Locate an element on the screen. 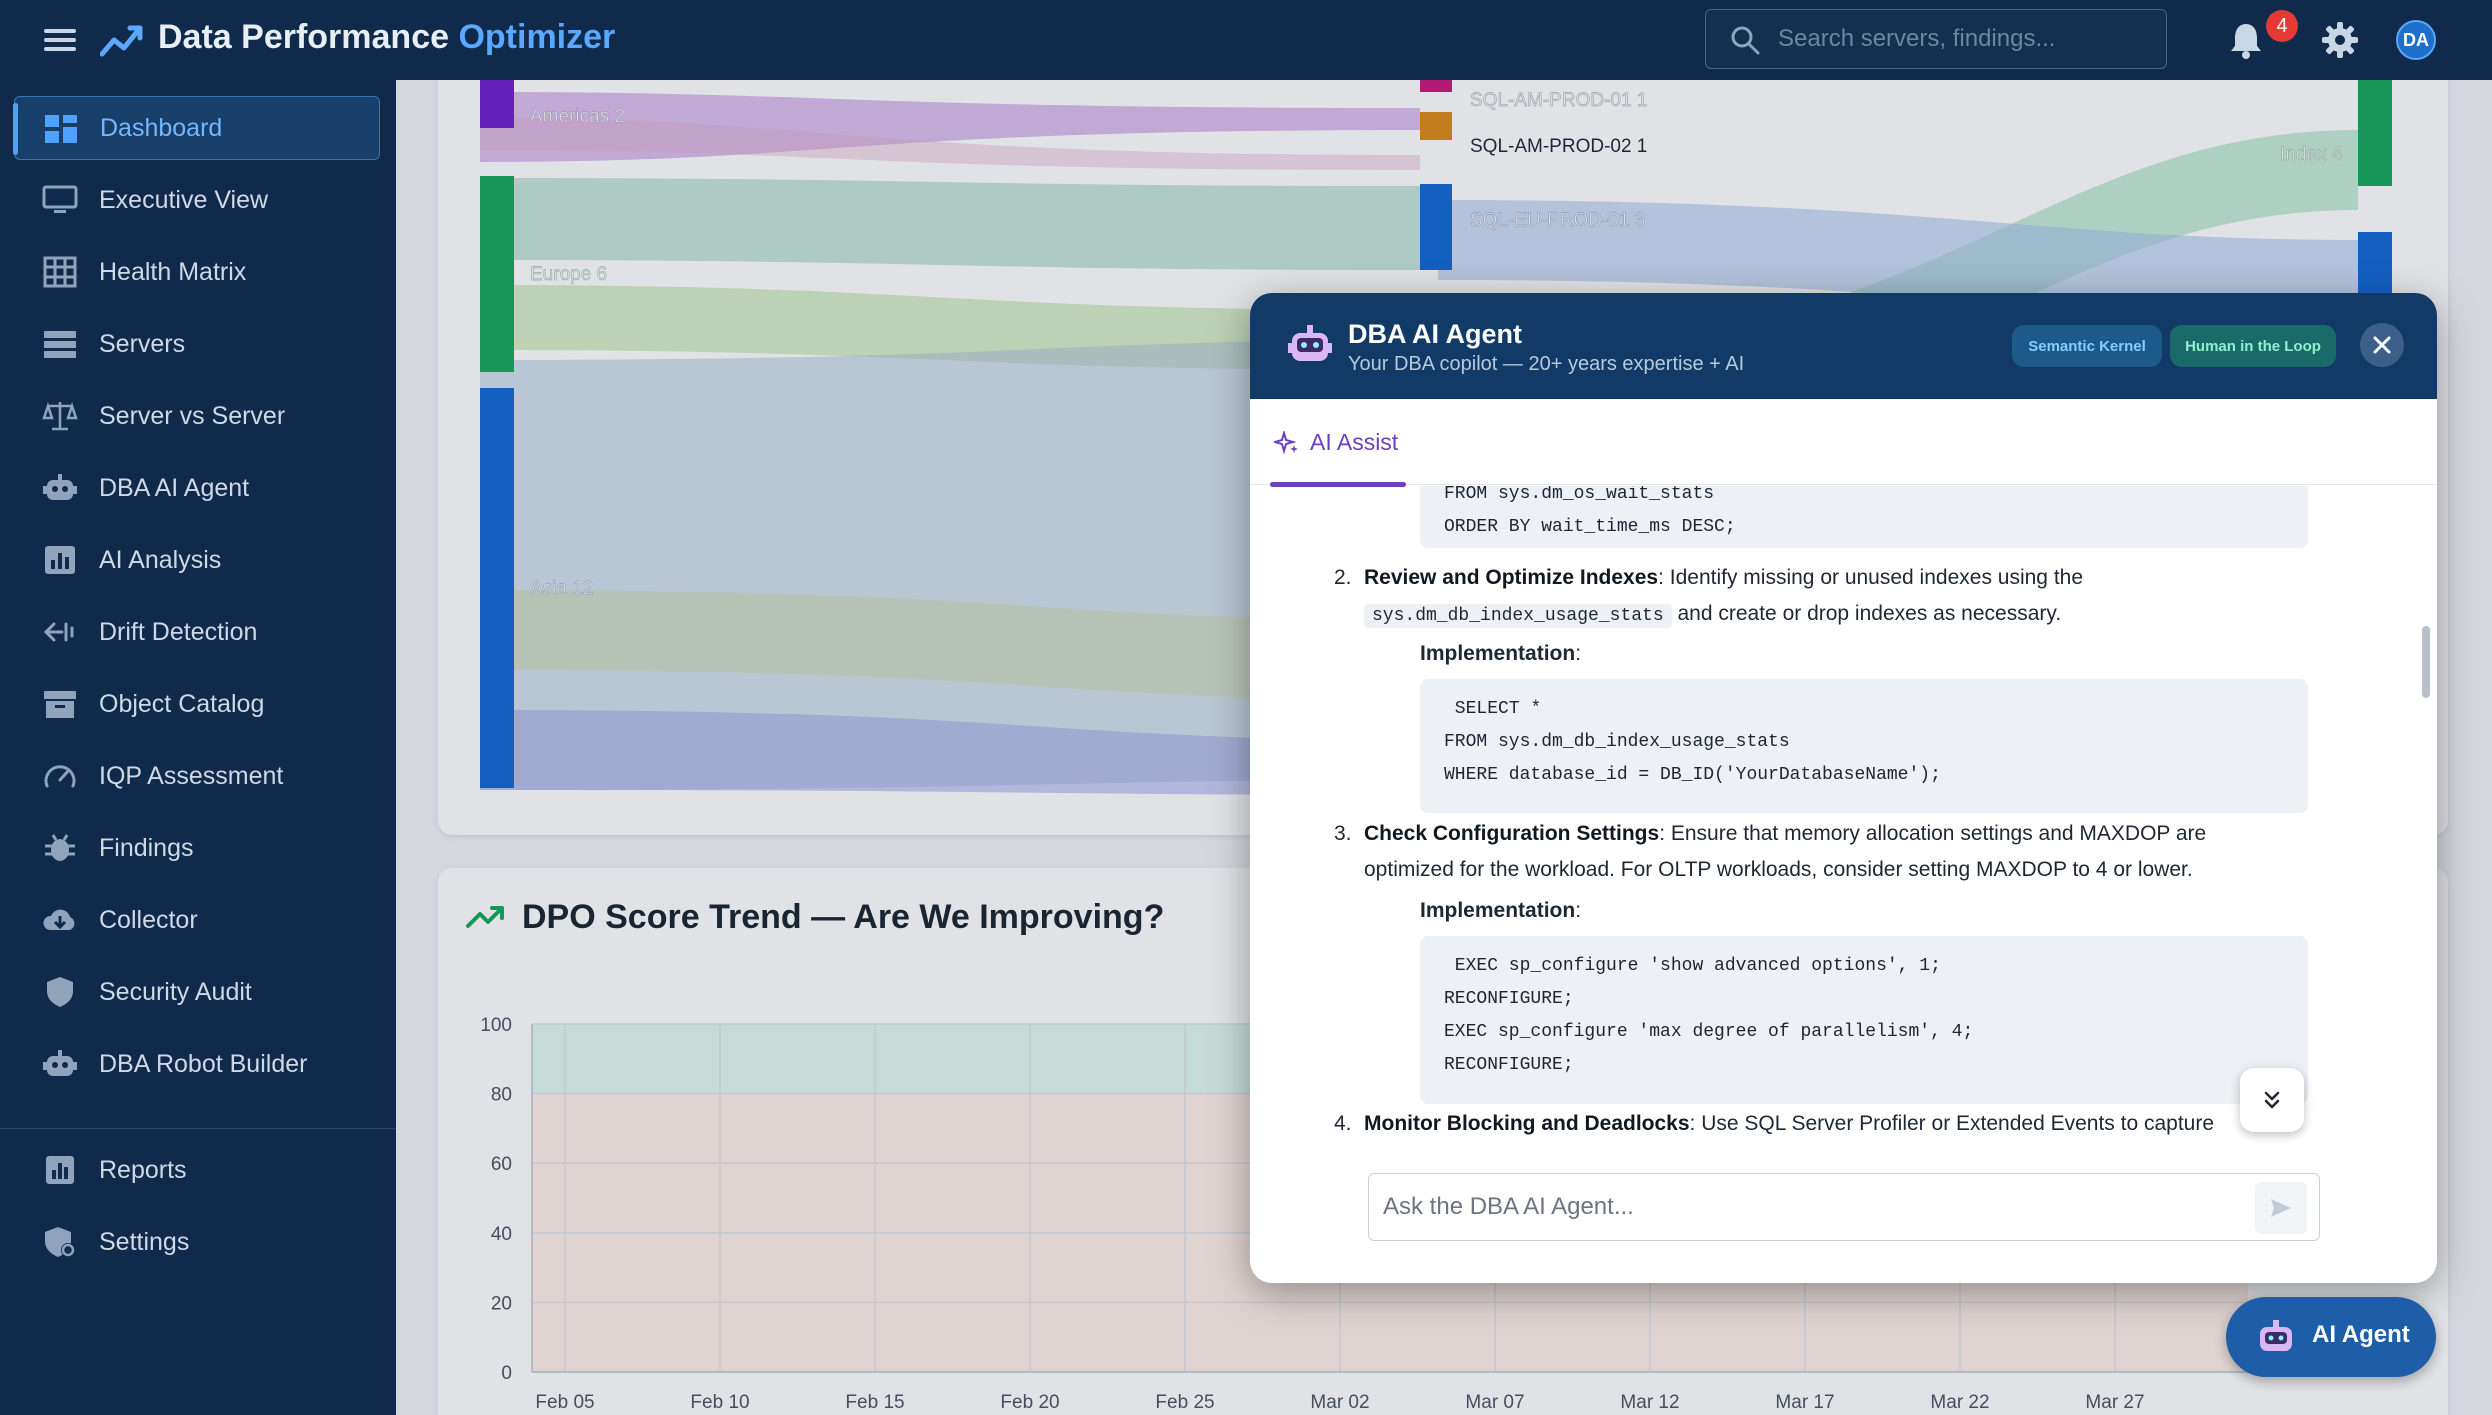  hamburger-menu-icon is located at coordinates (60, 40).